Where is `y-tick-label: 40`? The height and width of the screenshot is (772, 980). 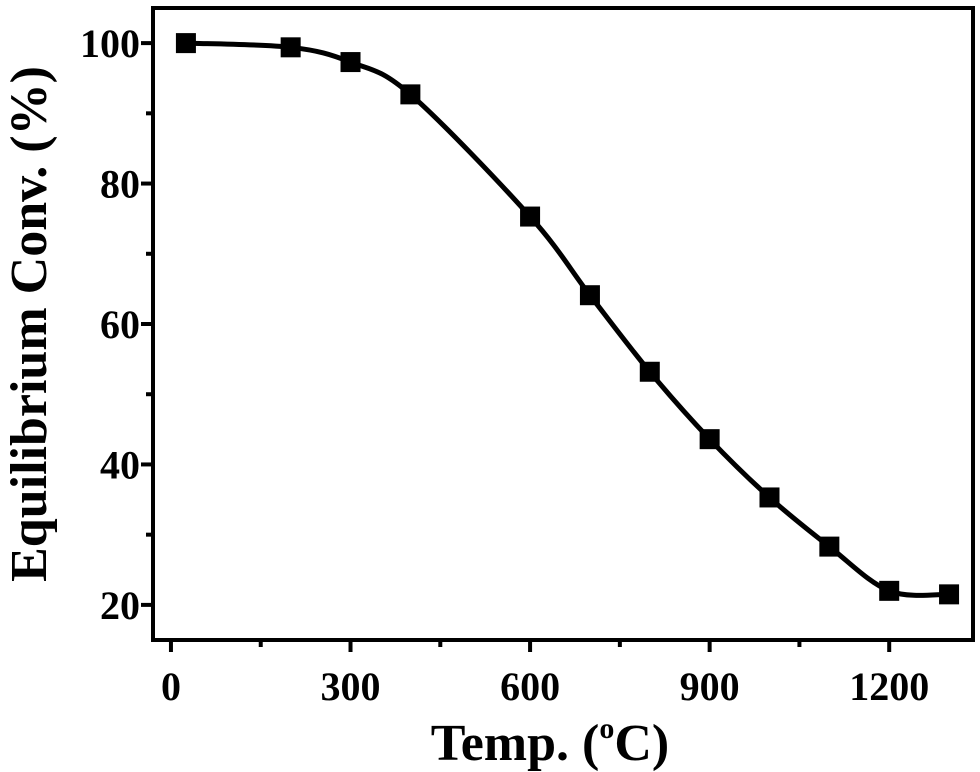 y-tick-label: 40 is located at coordinates (120, 464).